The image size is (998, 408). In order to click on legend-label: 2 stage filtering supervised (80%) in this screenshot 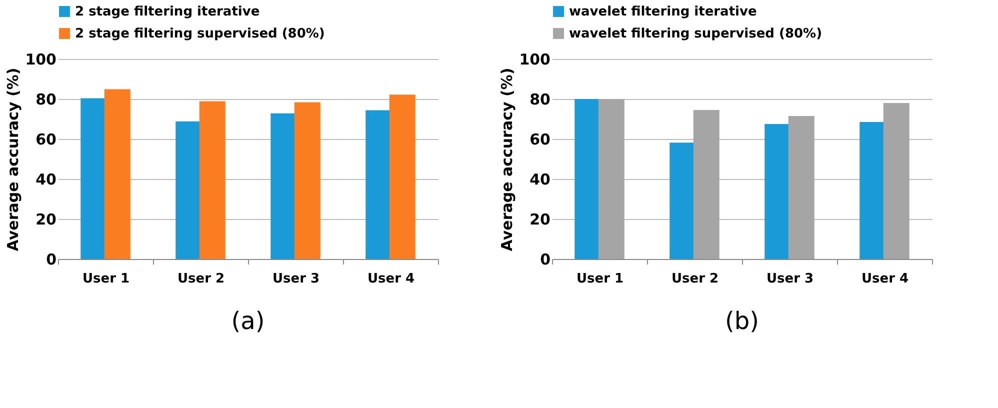, I will do `click(200, 34)`.